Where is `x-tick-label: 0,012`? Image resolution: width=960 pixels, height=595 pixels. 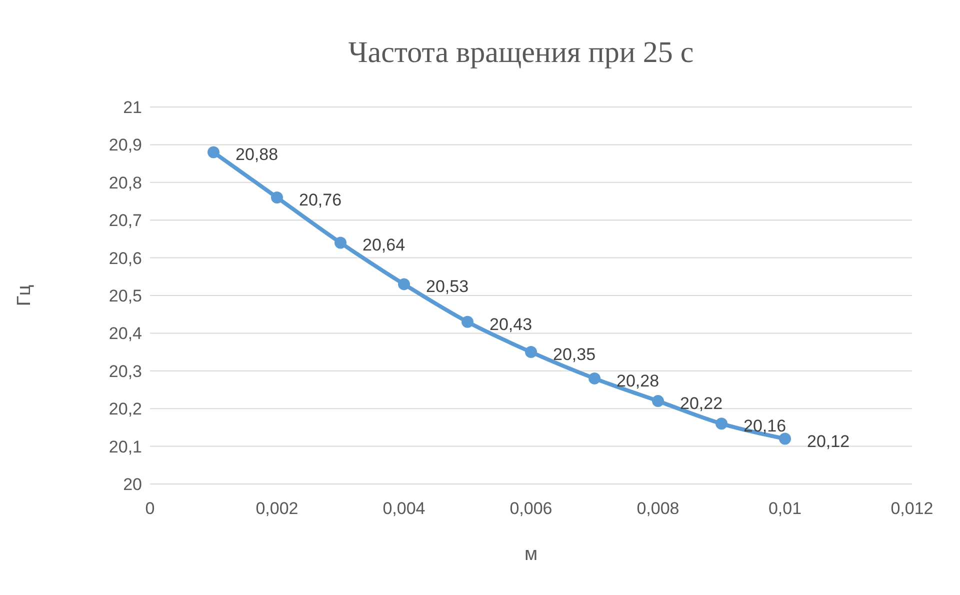 x-tick-label: 0,012 is located at coordinates (912, 508).